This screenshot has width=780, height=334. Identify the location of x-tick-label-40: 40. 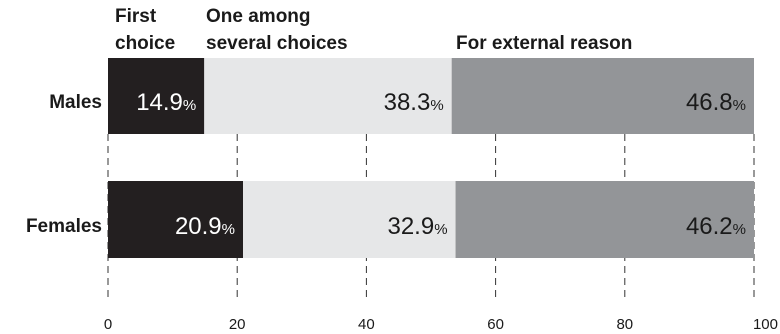
(366, 324).